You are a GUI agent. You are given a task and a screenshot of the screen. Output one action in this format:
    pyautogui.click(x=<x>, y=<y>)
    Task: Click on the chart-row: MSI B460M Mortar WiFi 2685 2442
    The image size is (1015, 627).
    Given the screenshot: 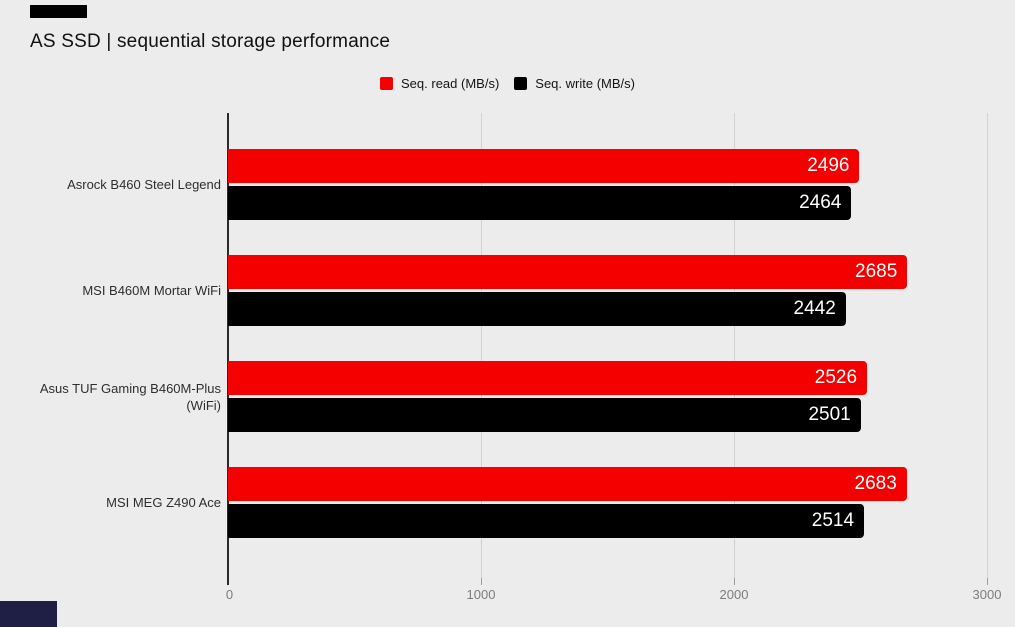 What is the action you would take?
    pyautogui.click(x=507, y=290)
    